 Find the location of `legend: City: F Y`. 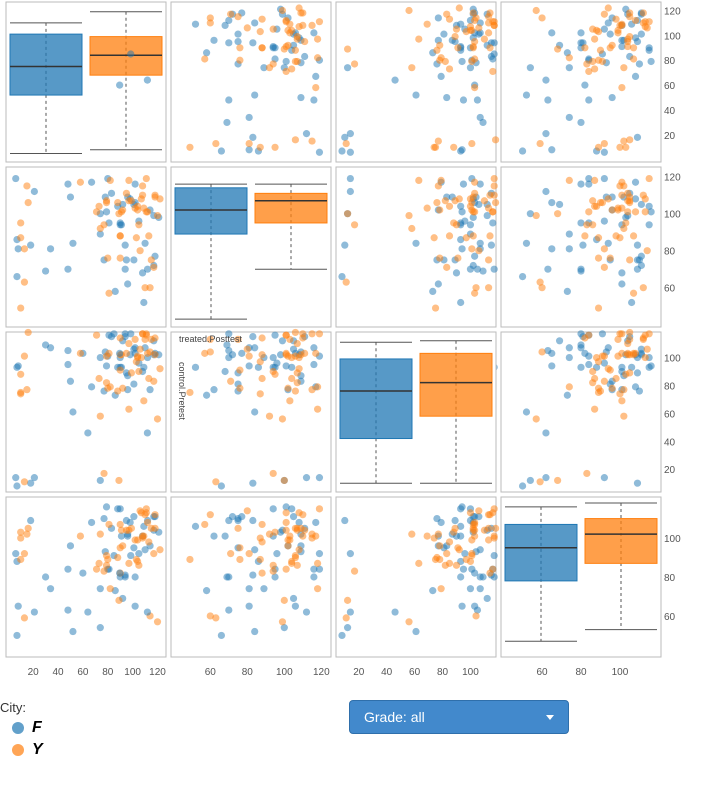

legend: City: F Y is located at coordinates (21, 729).